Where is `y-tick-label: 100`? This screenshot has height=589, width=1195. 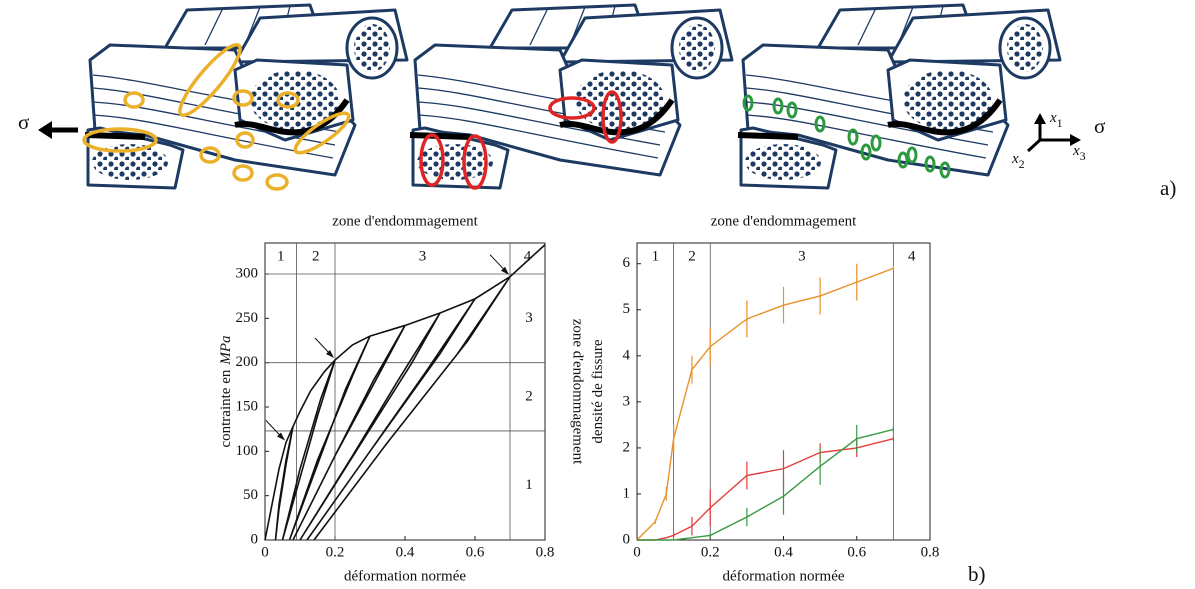
y-tick-label: 100 is located at coordinates (247, 451).